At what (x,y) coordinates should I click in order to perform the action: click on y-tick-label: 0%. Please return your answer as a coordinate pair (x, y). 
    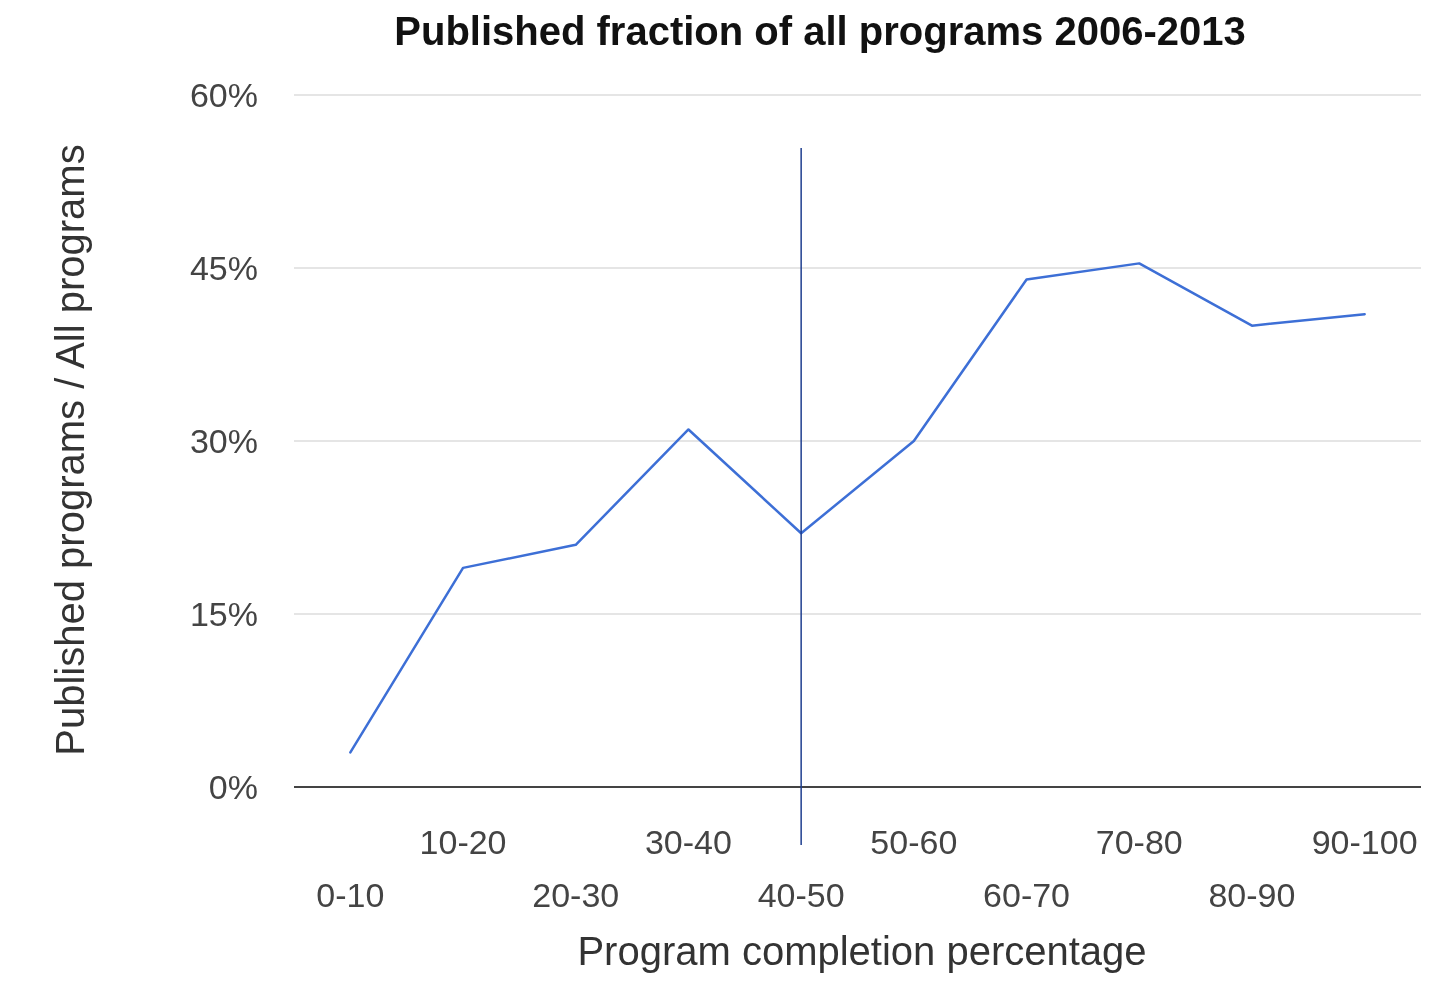
    Looking at the image, I should click on (233, 786).